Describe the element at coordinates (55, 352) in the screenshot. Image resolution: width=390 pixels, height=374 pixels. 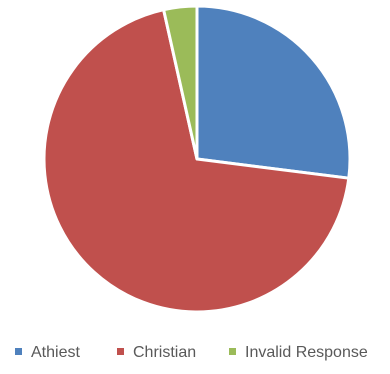
I see `legend-label-athiest: Athiest` at that location.